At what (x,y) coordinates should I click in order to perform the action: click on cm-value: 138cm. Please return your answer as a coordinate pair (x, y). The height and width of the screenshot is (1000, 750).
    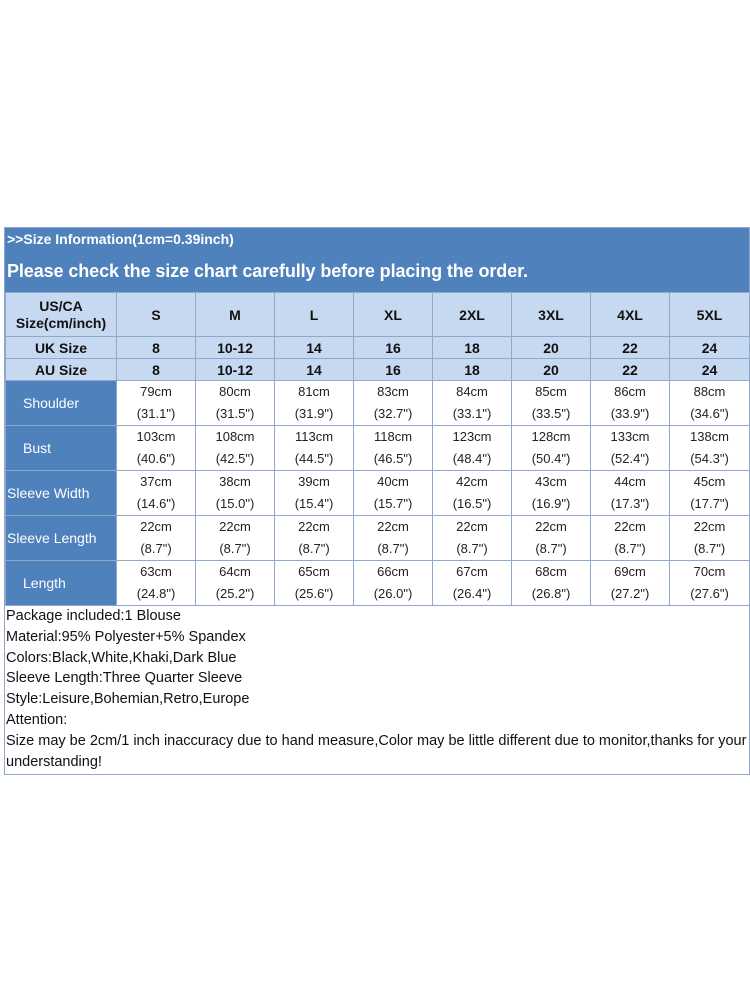
    Looking at the image, I should click on (709, 436).